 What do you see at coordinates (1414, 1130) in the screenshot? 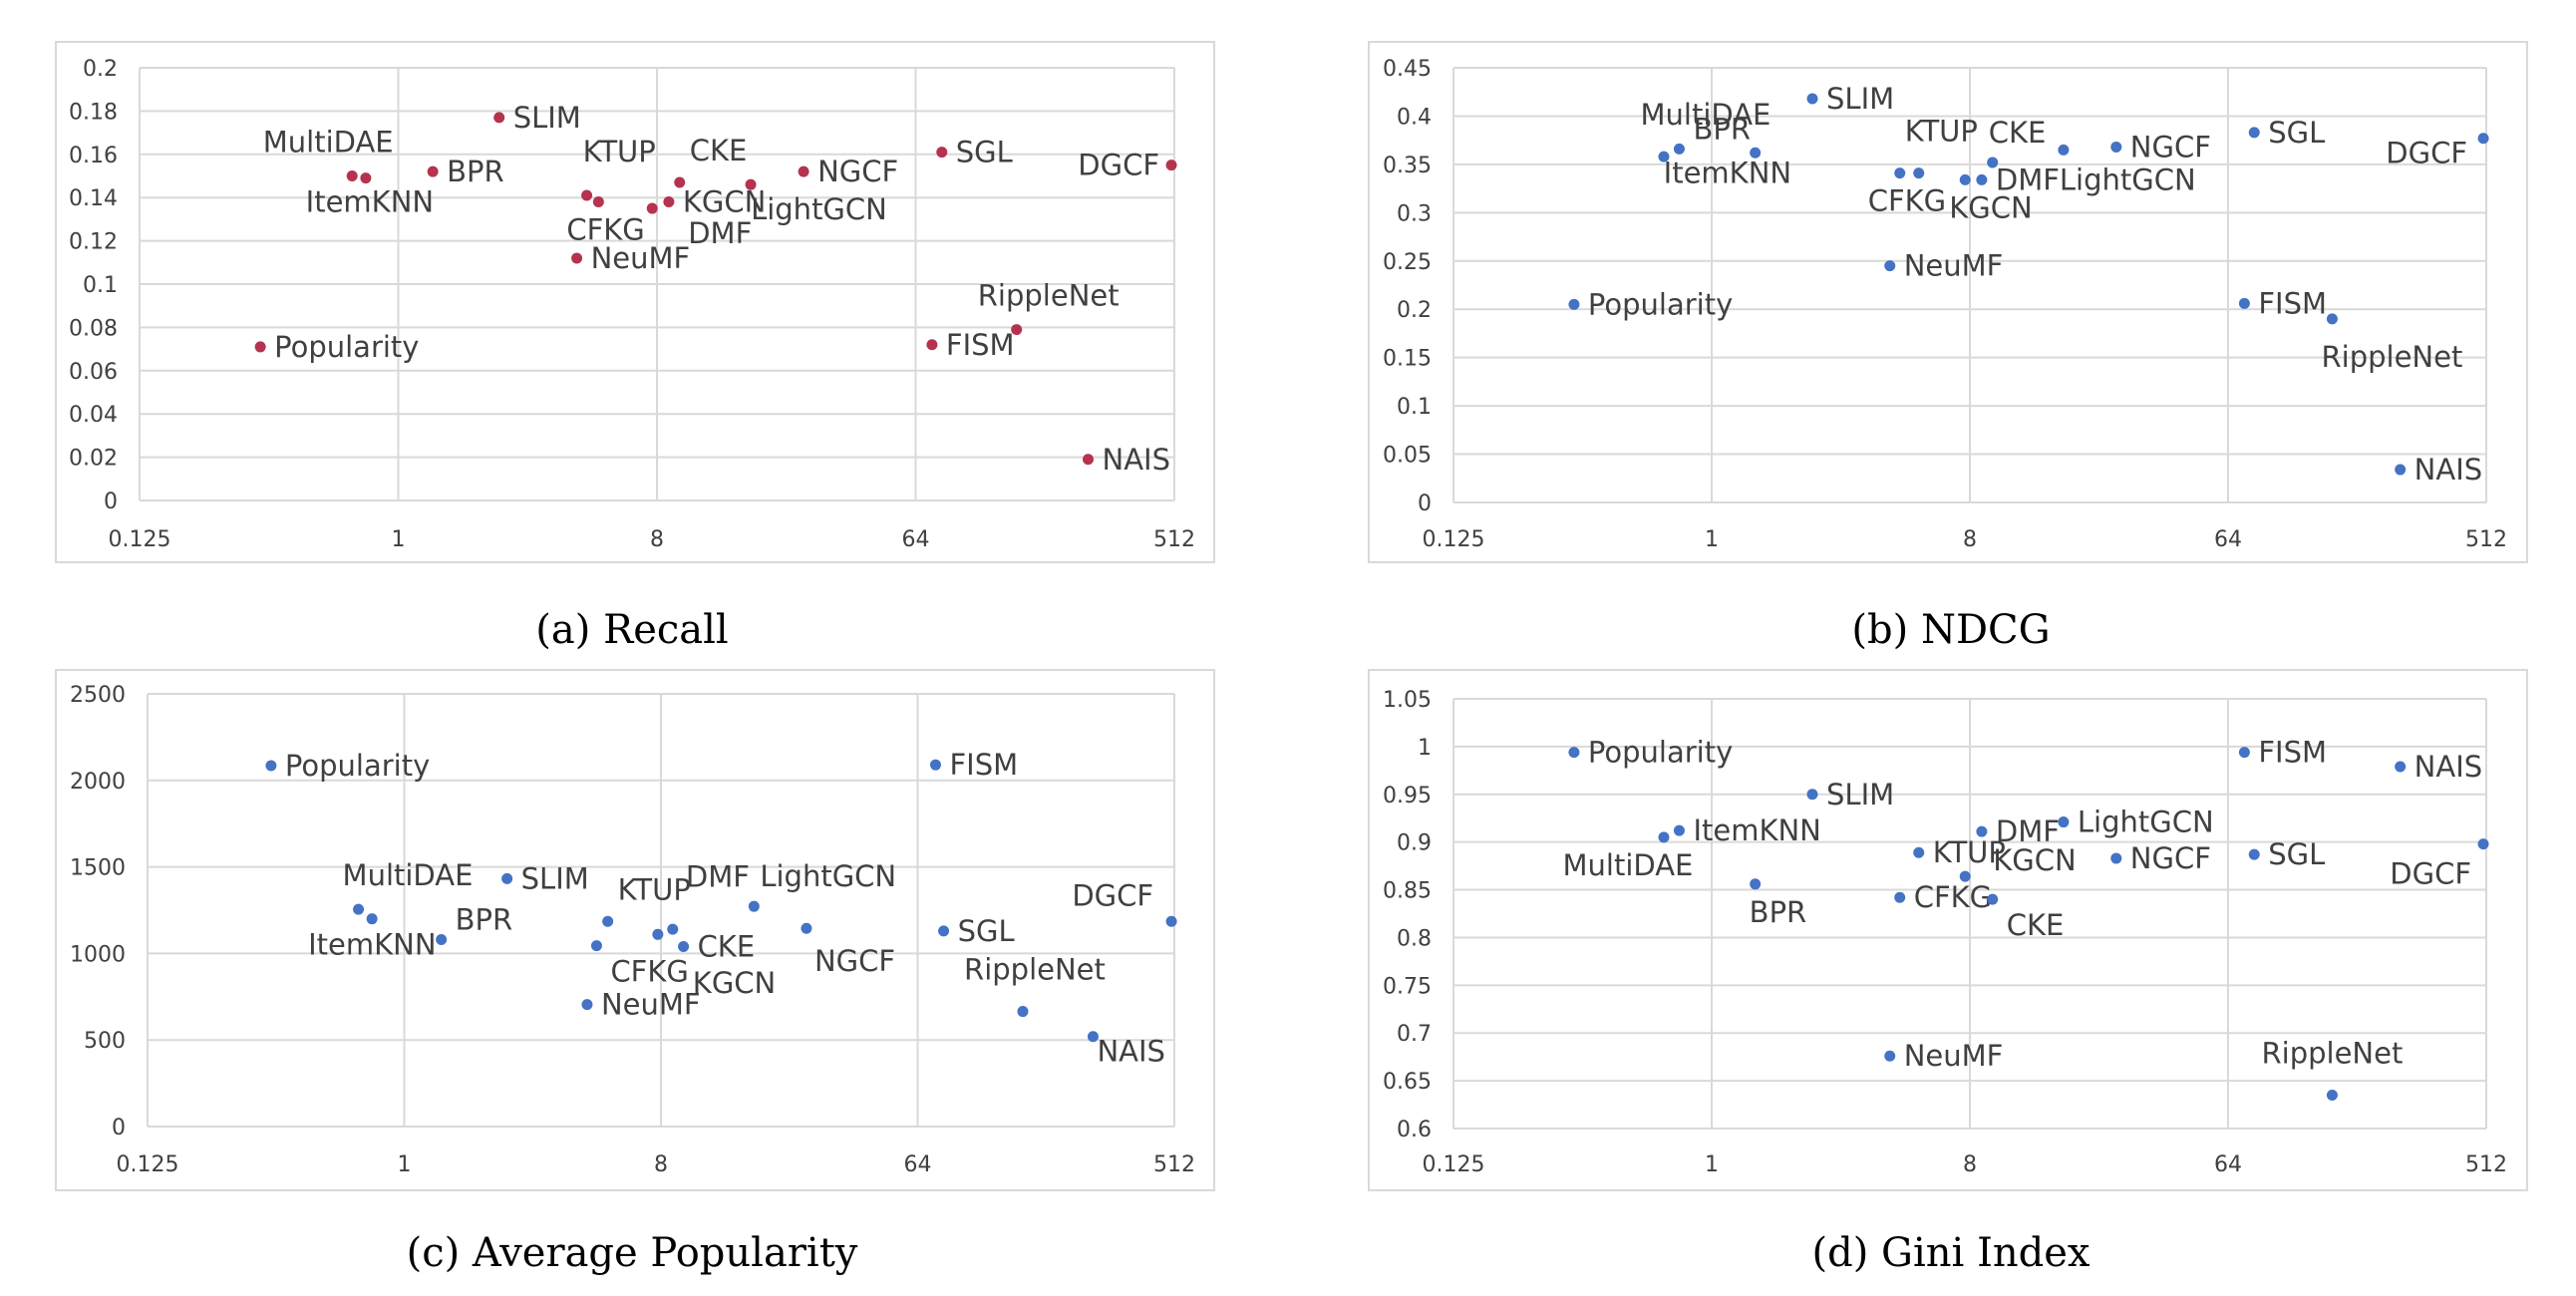
I see `y-tick-label: 0.6` at bounding box center [1414, 1130].